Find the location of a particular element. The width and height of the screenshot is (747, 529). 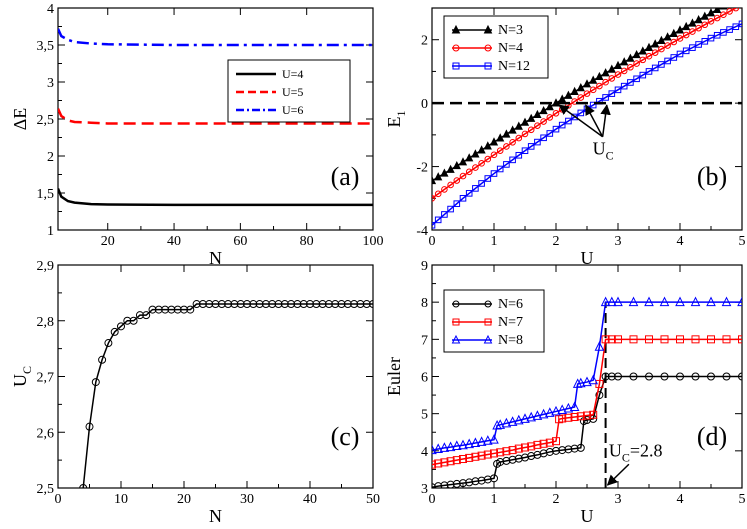

uc-arrow is located at coordinates (594, 121).